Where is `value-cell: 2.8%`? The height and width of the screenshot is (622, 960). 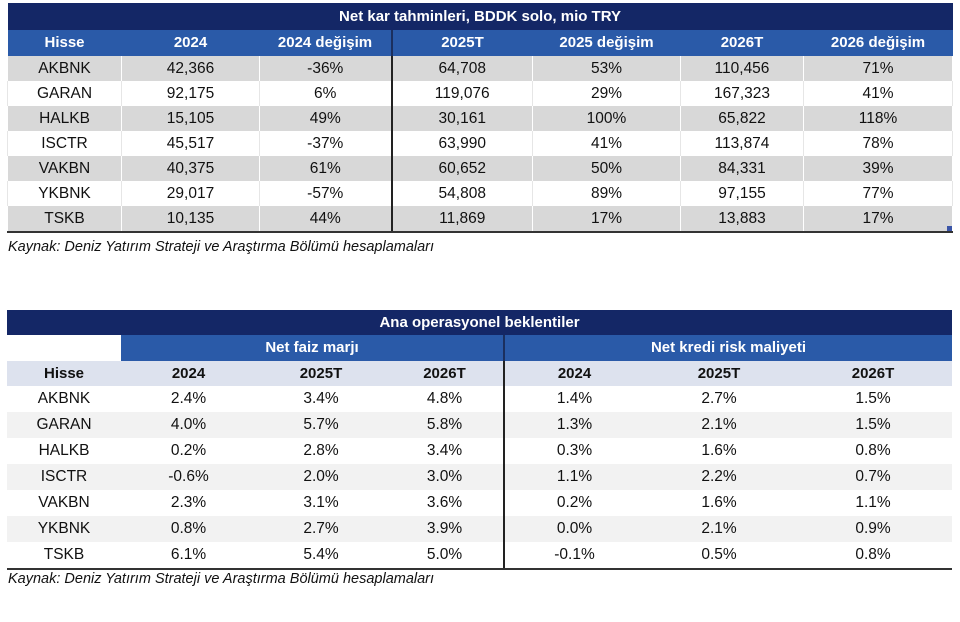 value-cell: 2.8% is located at coordinates (321, 451).